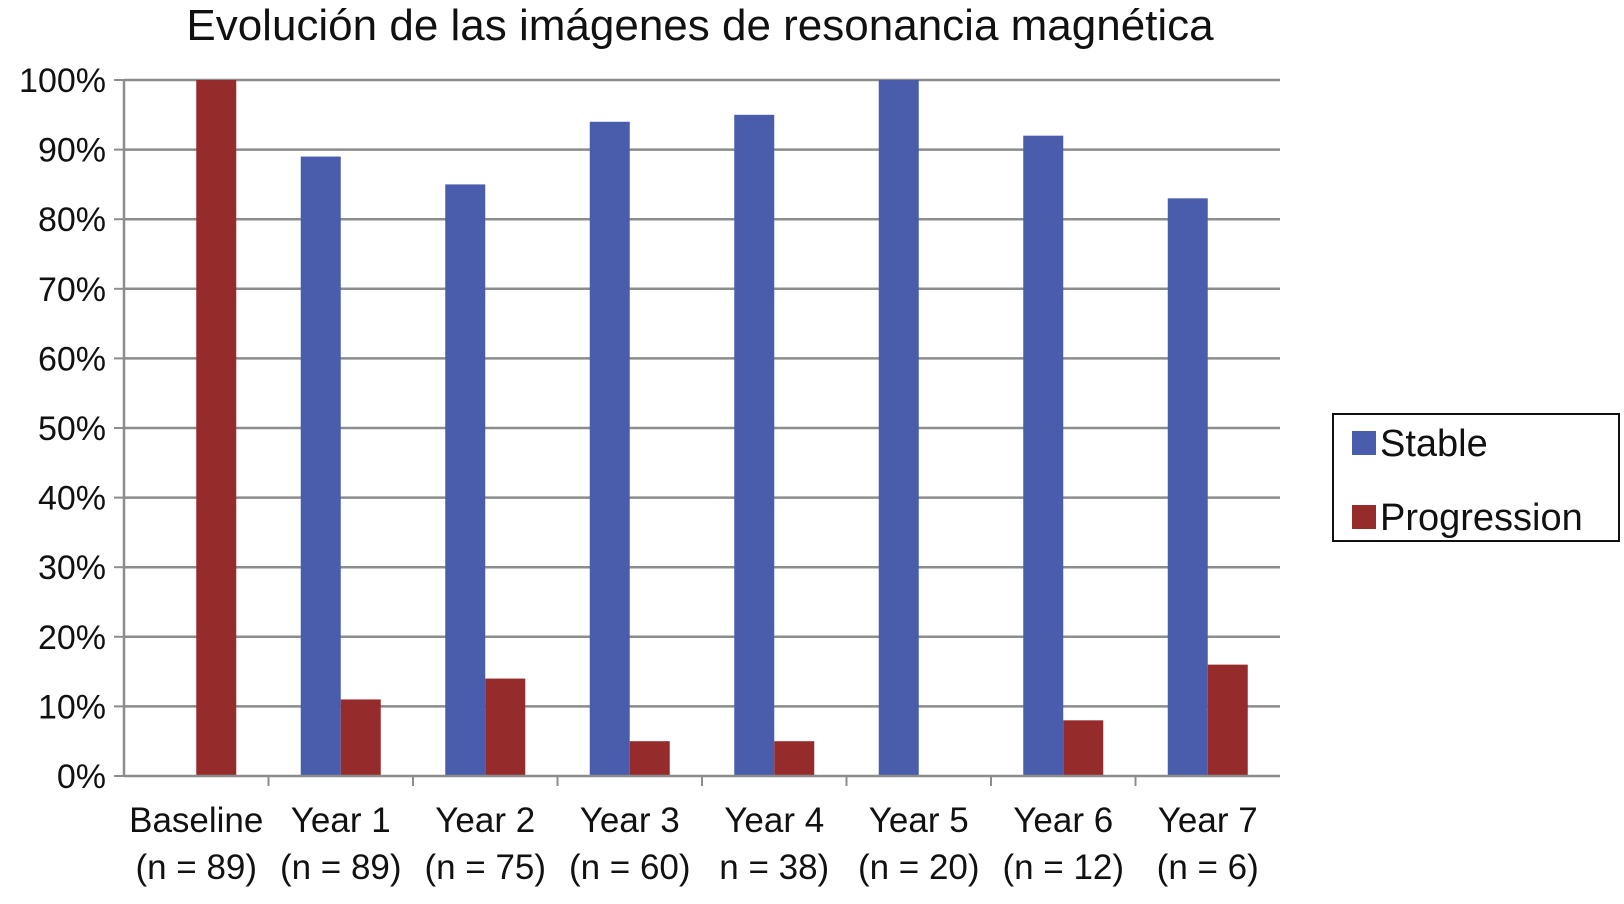  Describe the element at coordinates (72, 568) in the screenshot. I see `y-tick-label: 30%` at that location.